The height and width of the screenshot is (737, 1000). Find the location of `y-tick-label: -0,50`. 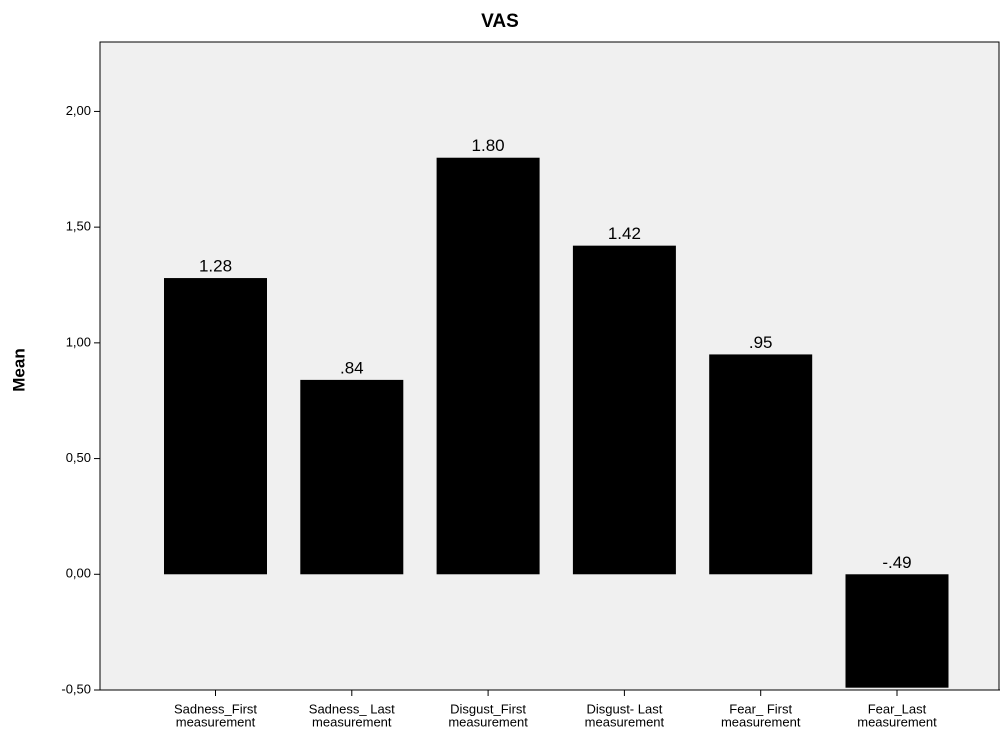

y-tick-label: -0,50 is located at coordinates (76, 688).